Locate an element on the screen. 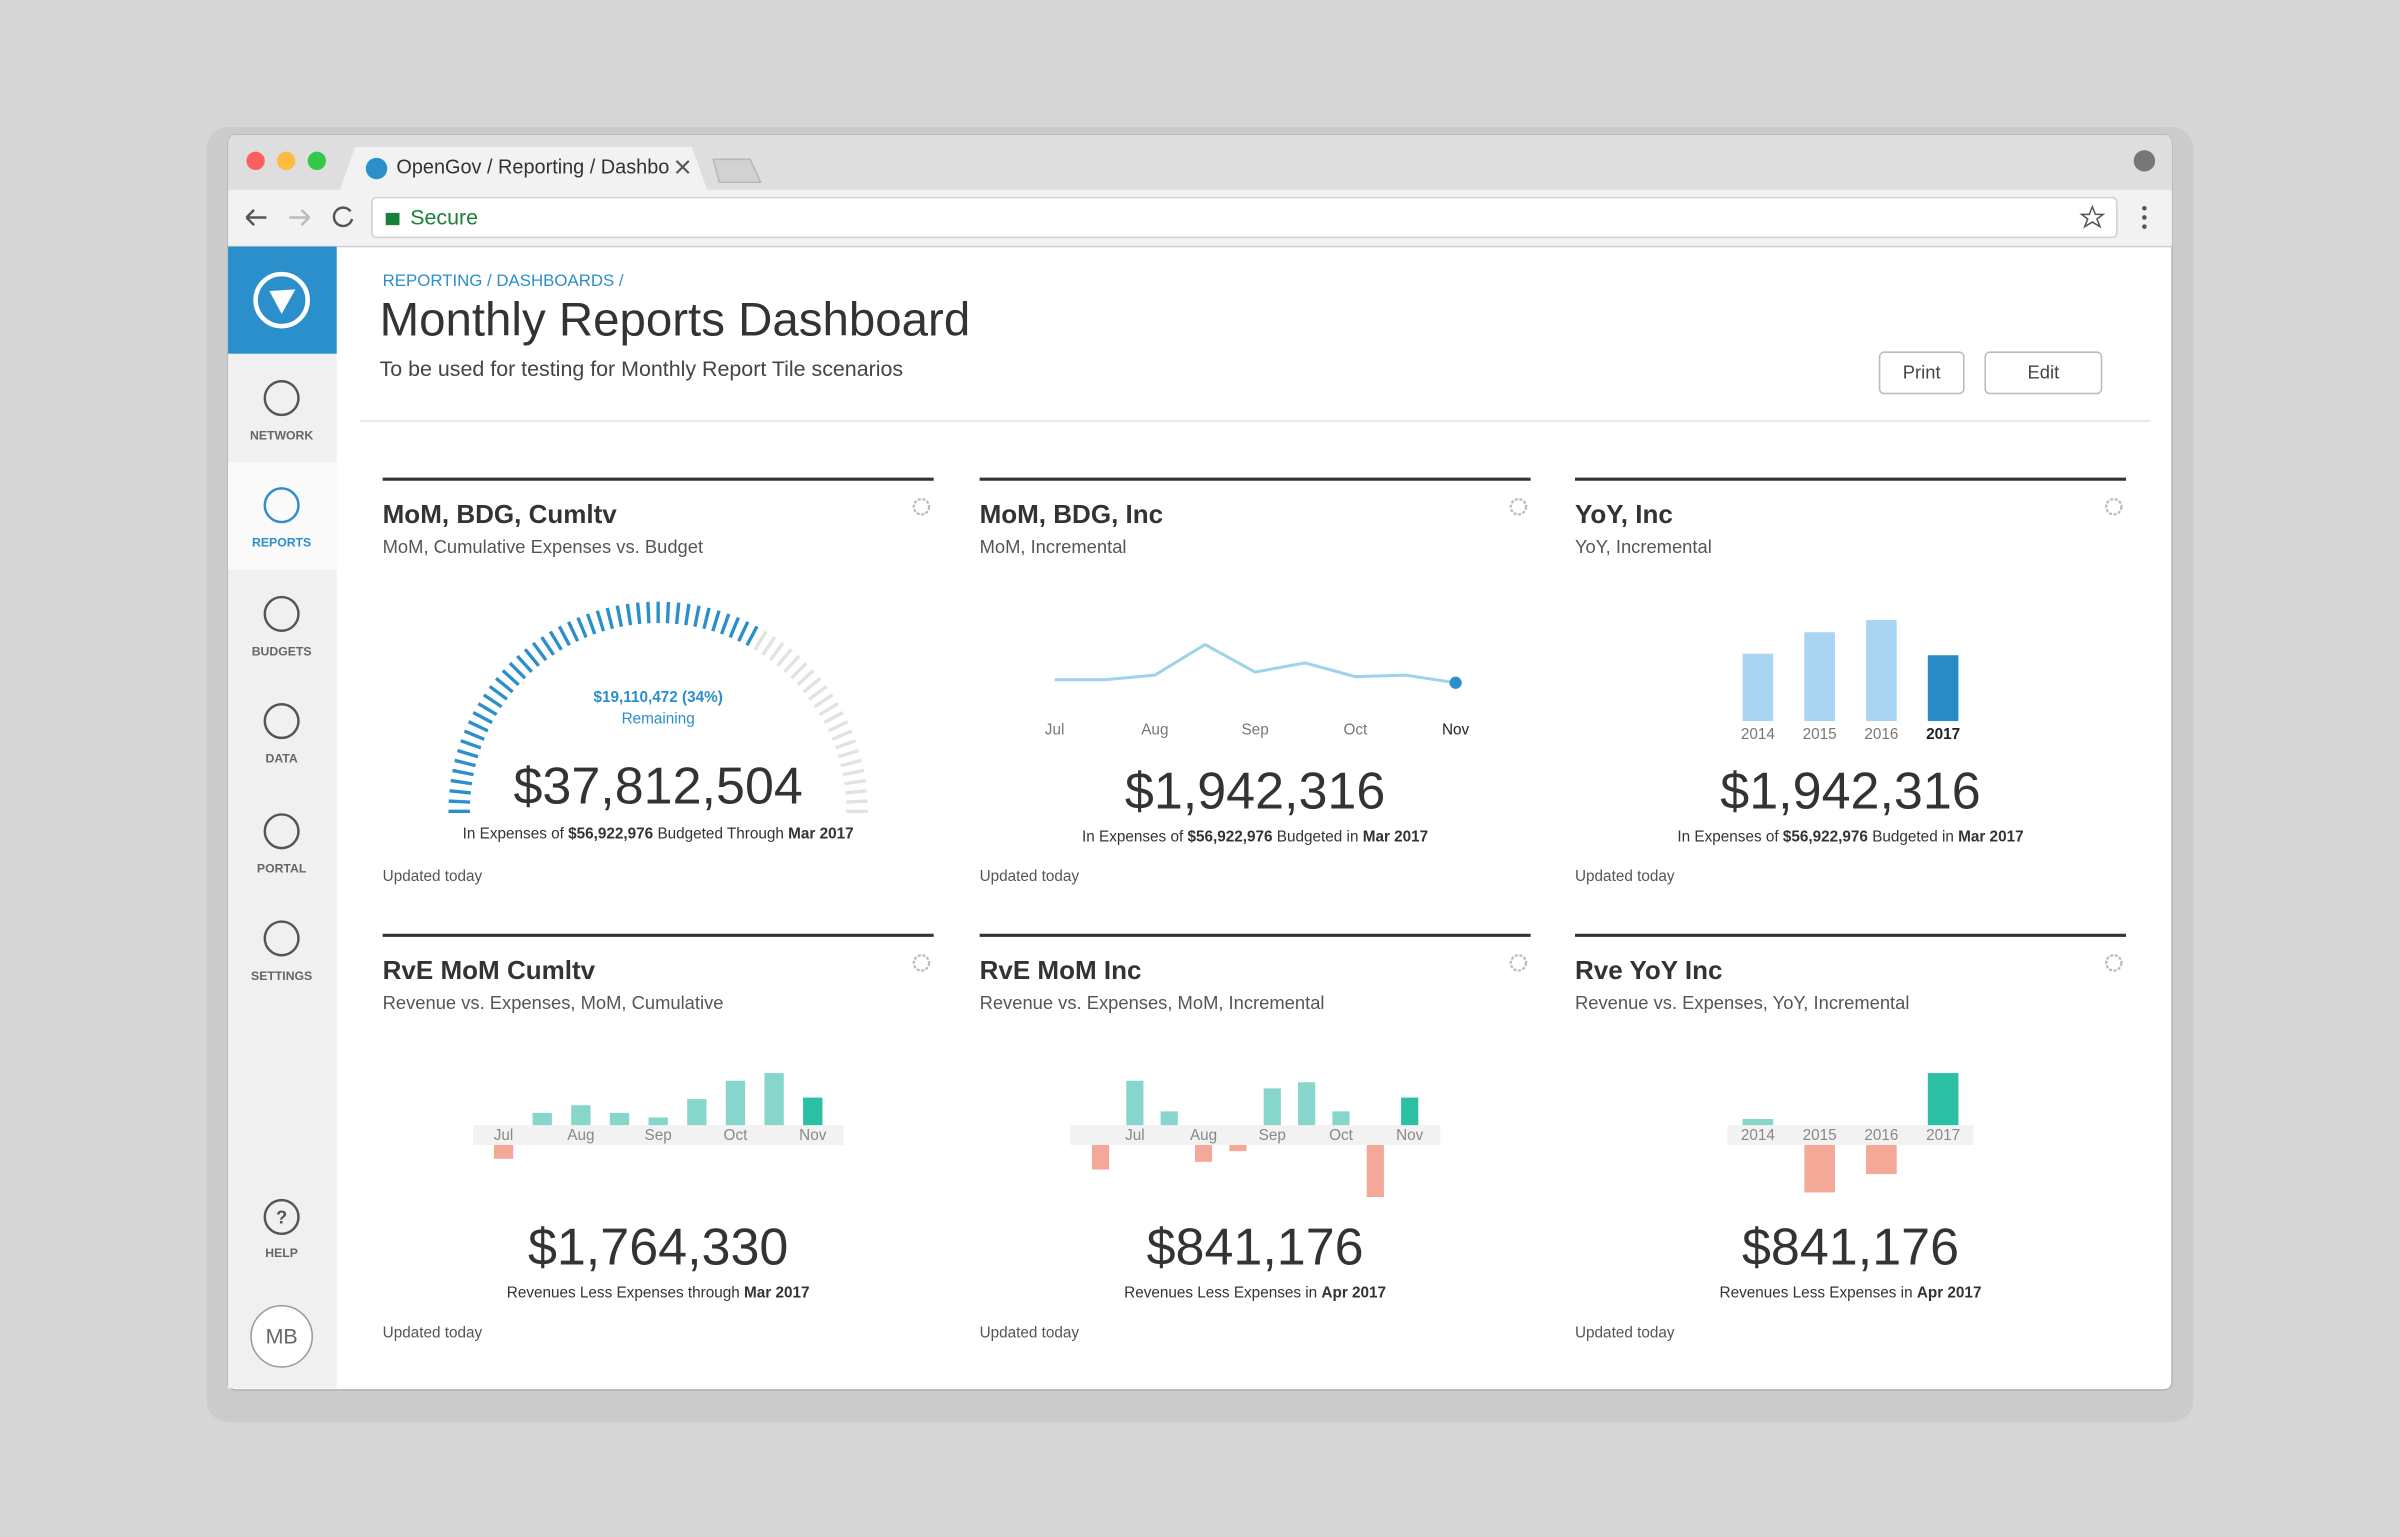  nav-label: DATA is located at coordinates (282, 759).